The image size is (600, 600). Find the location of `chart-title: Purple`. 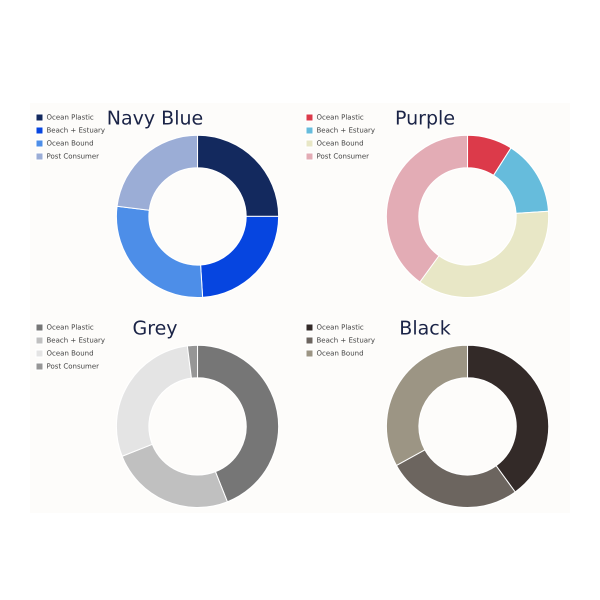

chart-title: Purple is located at coordinates (425, 118).